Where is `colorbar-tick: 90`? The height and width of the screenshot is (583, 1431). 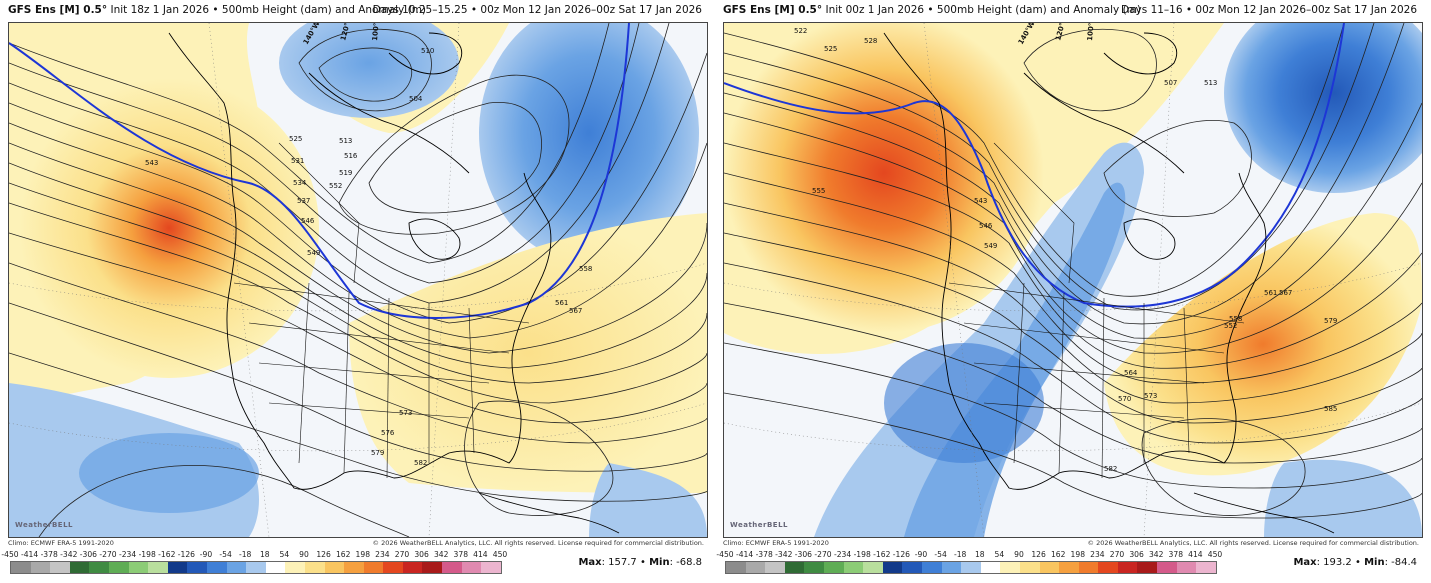 colorbar-tick: 90 is located at coordinates (304, 554).